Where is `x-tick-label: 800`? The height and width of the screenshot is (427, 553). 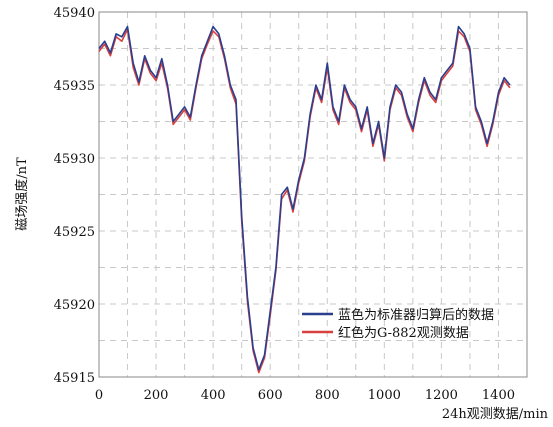
x-tick-label: 800 is located at coordinates (327, 395).